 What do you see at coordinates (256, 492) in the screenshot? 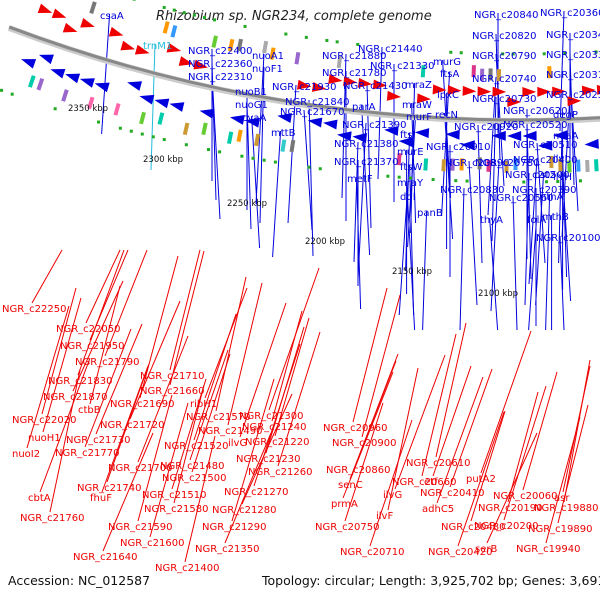
I see `reverse-gene-label: NGR_c21270` at bounding box center [256, 492].